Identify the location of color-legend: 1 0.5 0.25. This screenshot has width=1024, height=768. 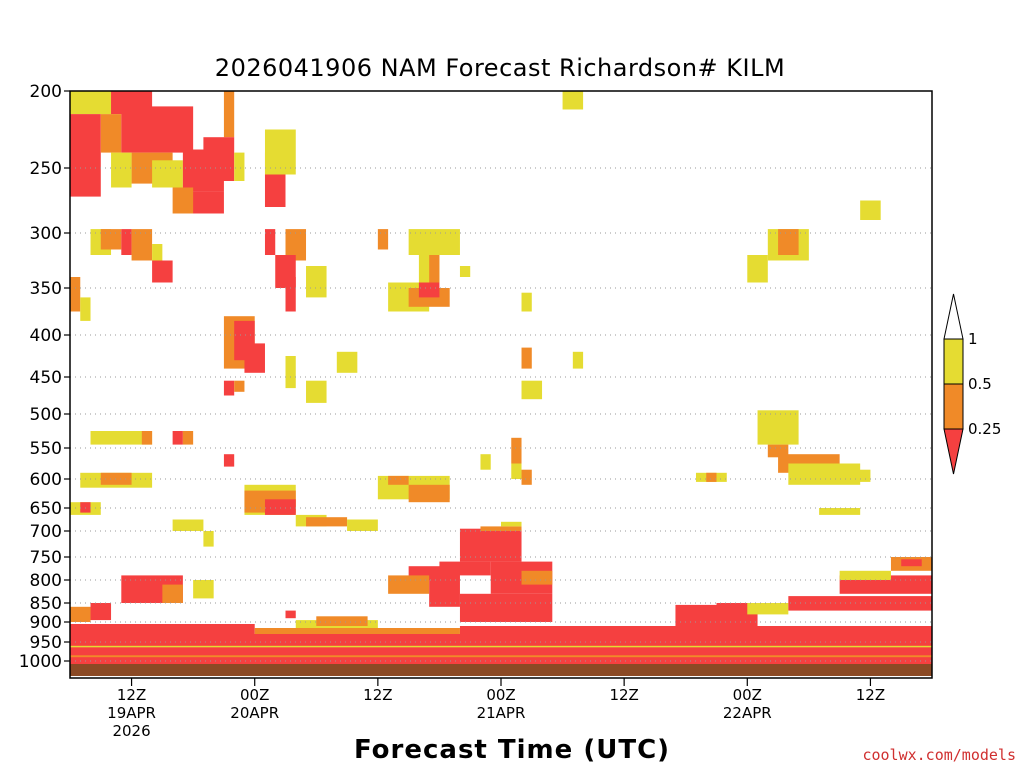
(972, 384).